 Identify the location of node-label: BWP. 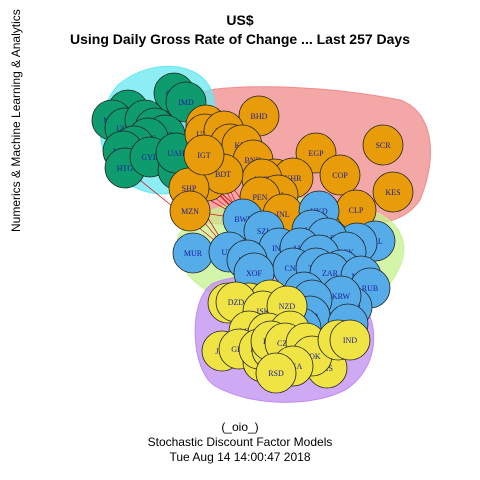
(243, 219).